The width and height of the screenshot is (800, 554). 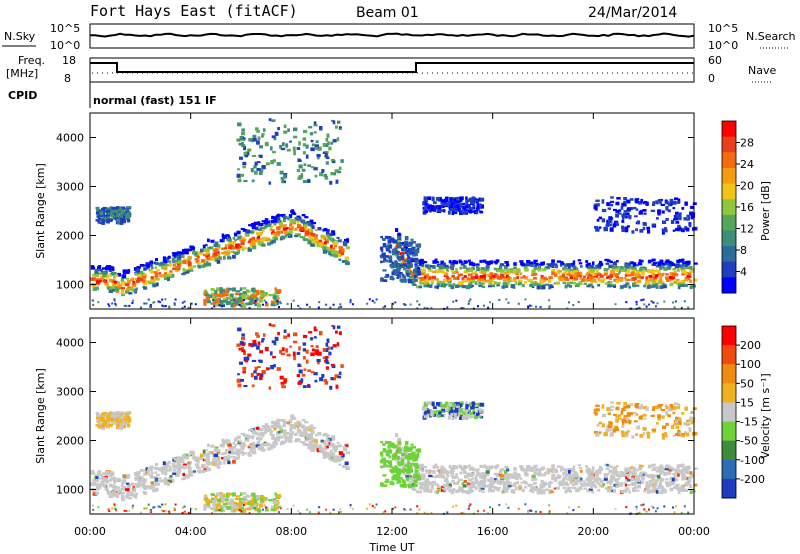 I want to click on colorbar-tick-label: 24, so click(x=747, y=164).